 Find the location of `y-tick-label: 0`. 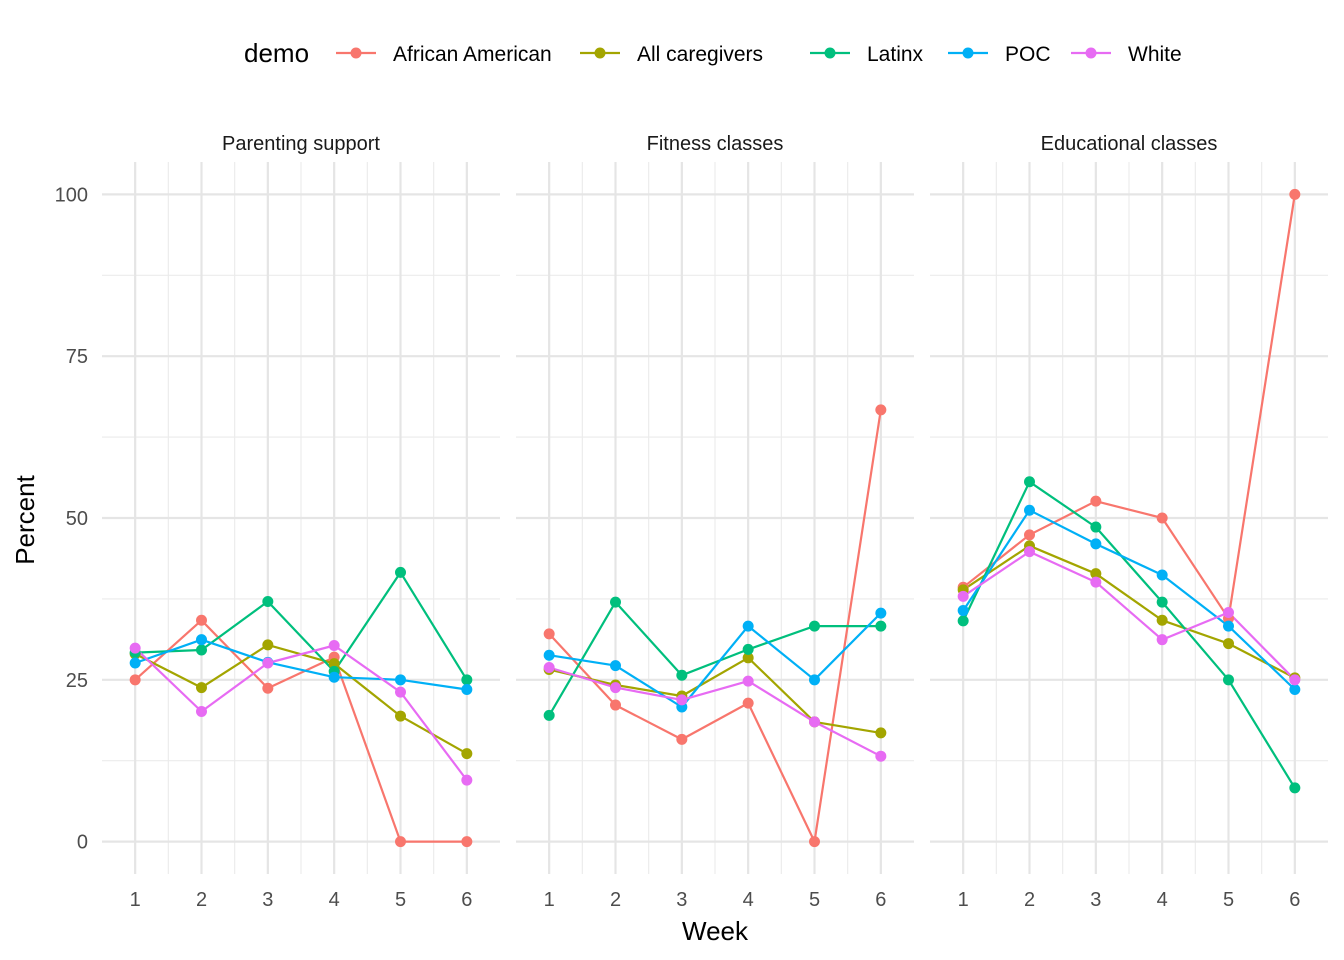

y-tick-label: 0 is located at coordinates (82, 843).